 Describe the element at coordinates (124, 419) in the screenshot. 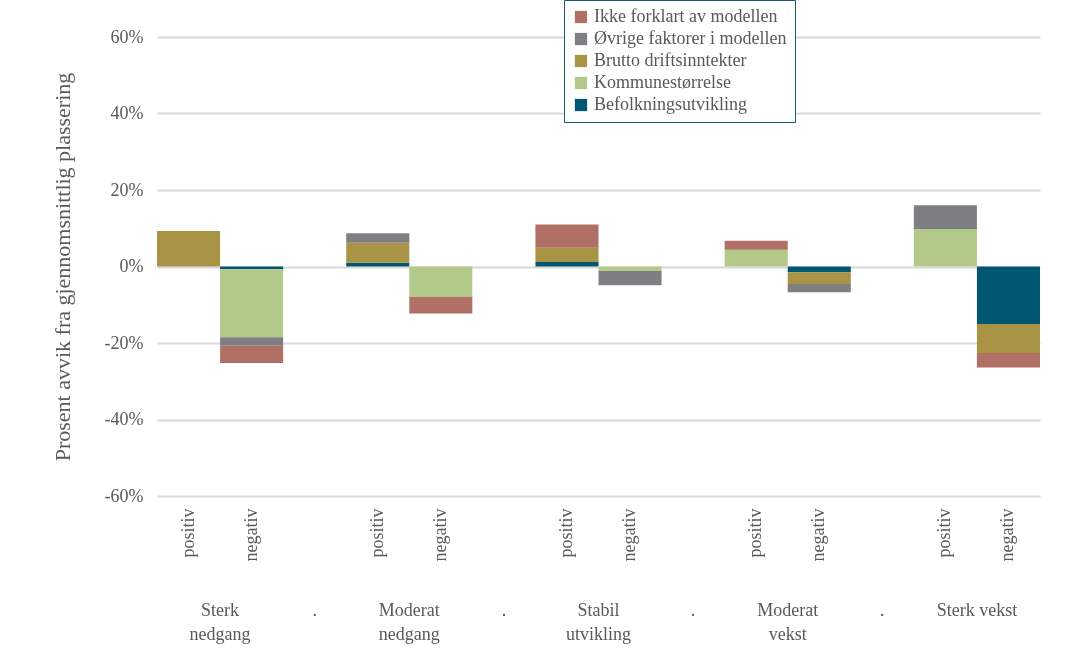

I see `y-tick-label: -40%` at that location.